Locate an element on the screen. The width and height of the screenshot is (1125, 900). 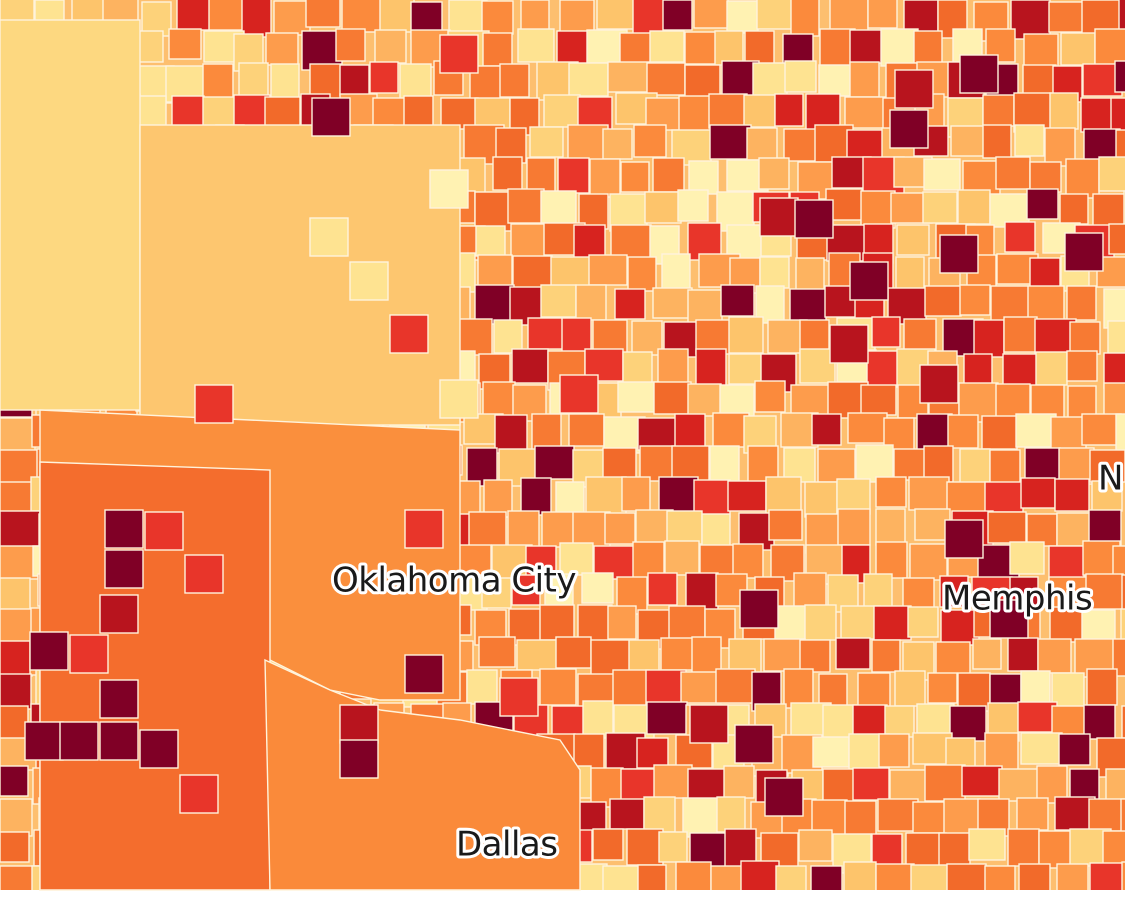
city-label: Memphis is located at coordinates (1017, 599).